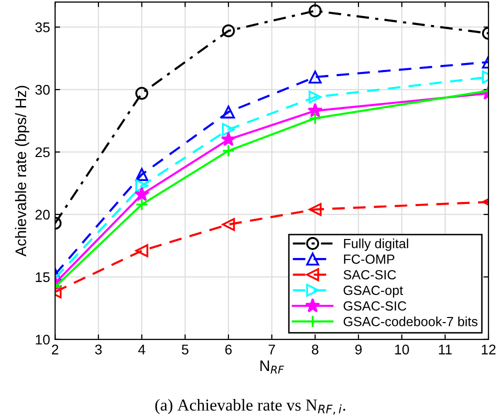  Describe the element at coordinates (376, 244) in the screenshot. I see `legend-label: Fully digital` at that location.